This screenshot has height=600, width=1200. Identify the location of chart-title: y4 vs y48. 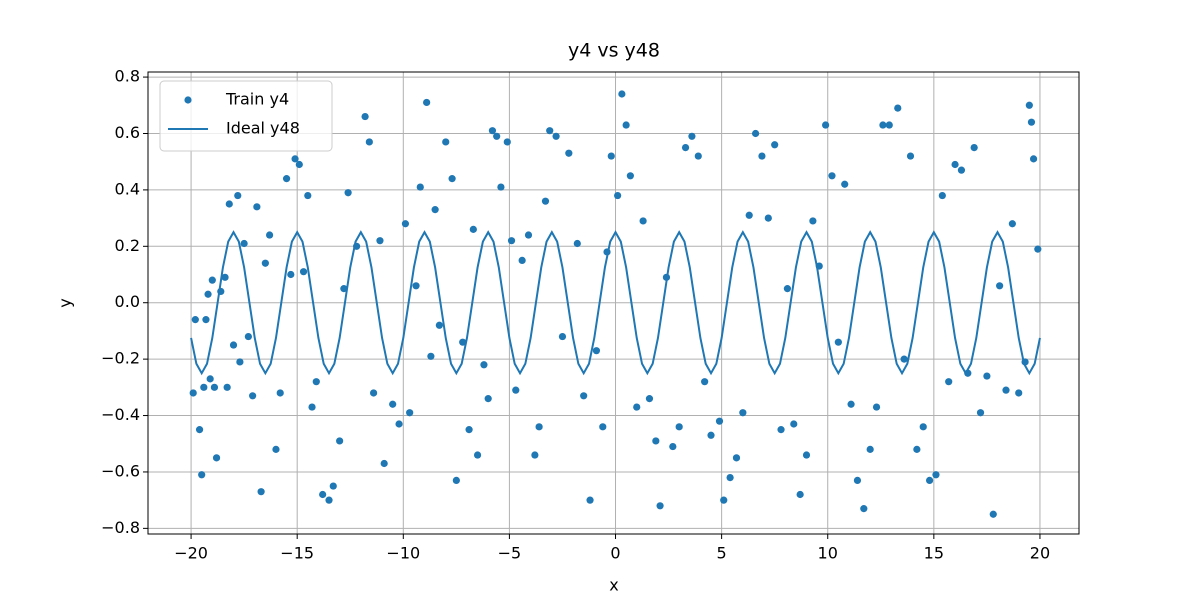
(614, 51).